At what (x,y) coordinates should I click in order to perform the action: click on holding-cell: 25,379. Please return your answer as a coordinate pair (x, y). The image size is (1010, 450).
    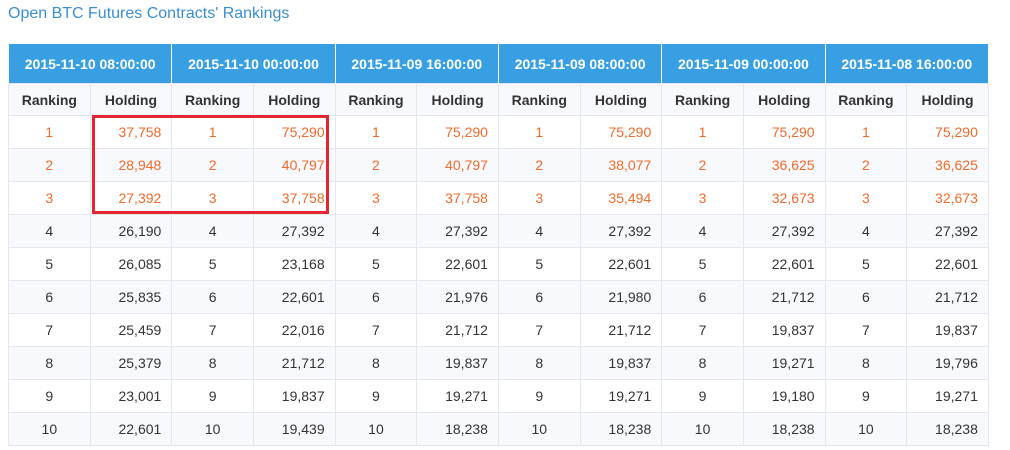
    Looking at the image, I should click on (131, 363).